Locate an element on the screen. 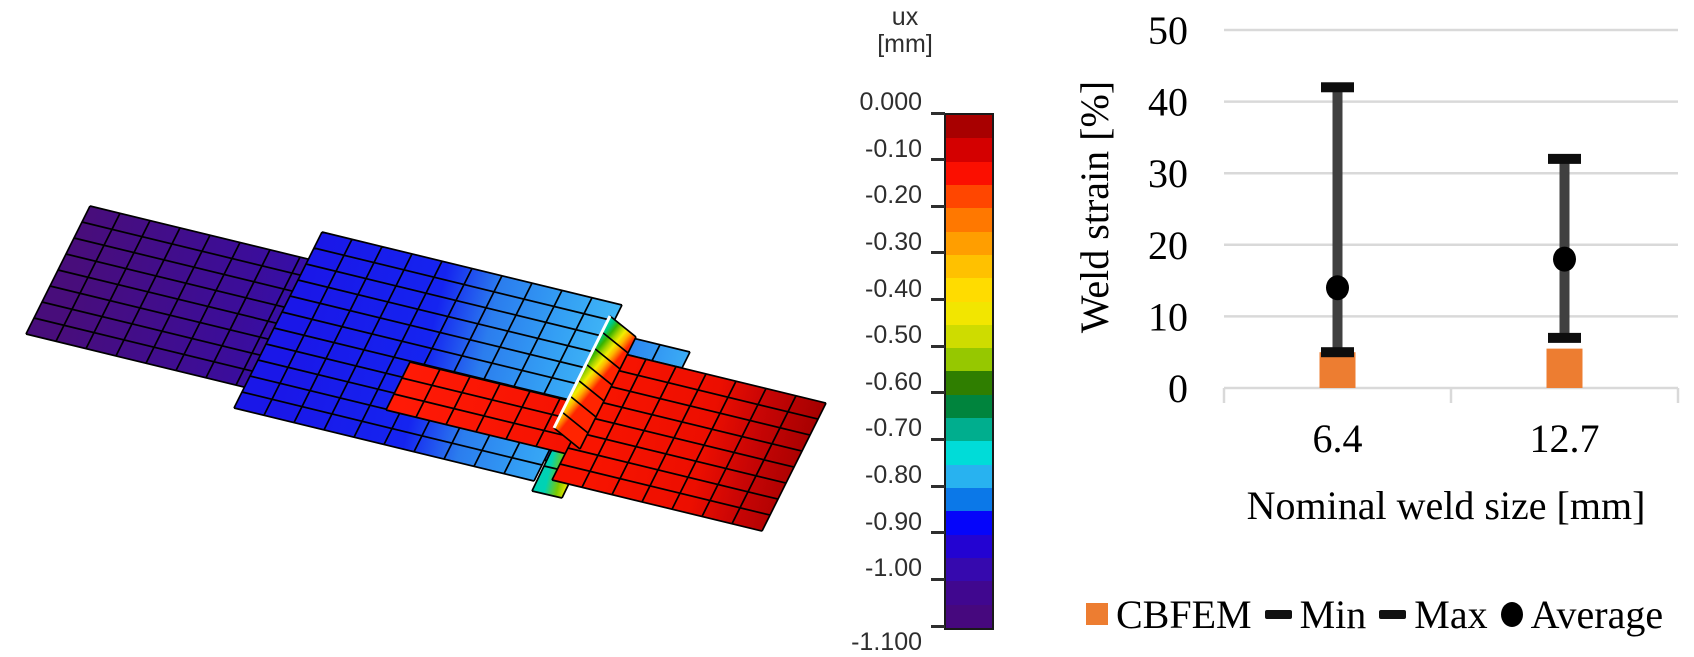  max-cap-12.7 is located at coordinates (1564, 158).